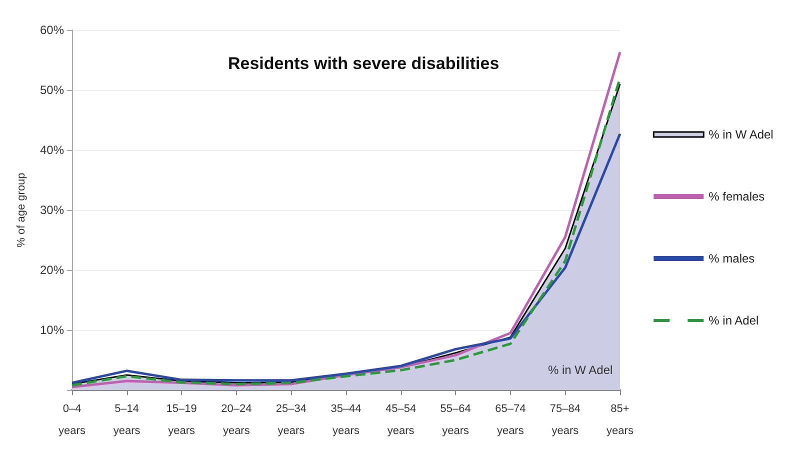  Describe the element at coordinates (72, 420) in the screenshot. I see `x-tick-label: 0–4 years` at that location.